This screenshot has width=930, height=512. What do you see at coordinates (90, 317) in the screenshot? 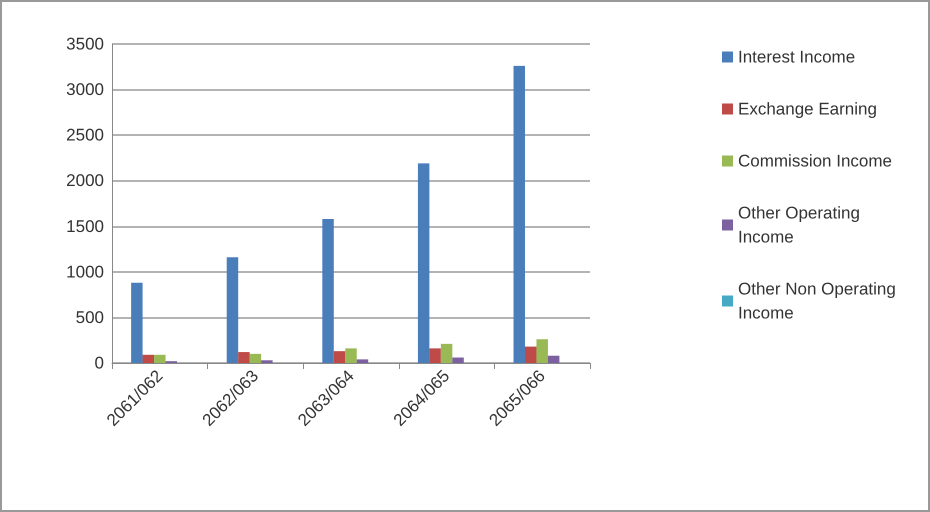
I see `y-tick-label: 500` at bounding box center [90, 317].